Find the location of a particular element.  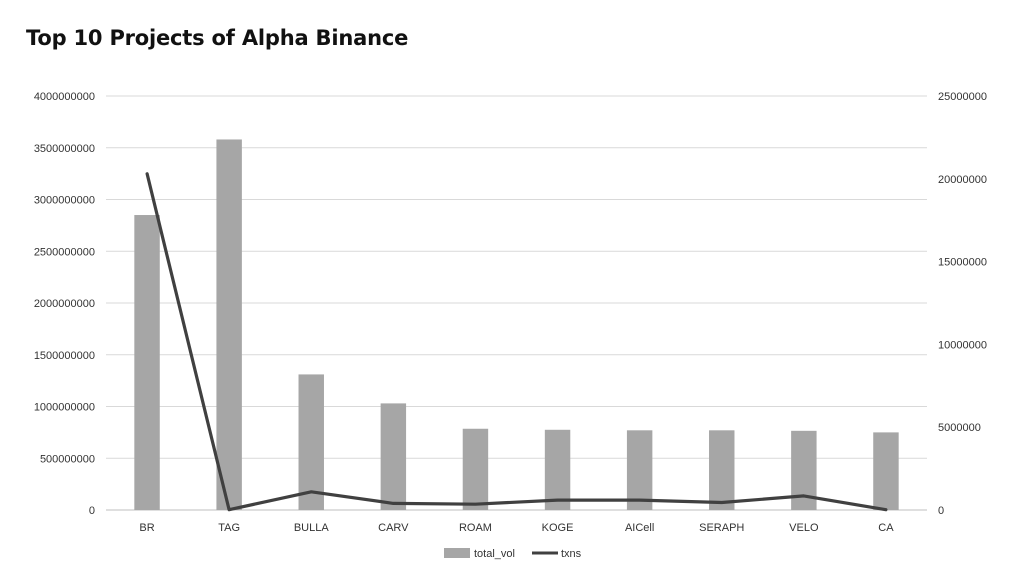

x-axis-ticks: BR TAG BULLA CARV ROAM KOGE AICell SERAPH VELO CA is located at coordinates (516, 528).